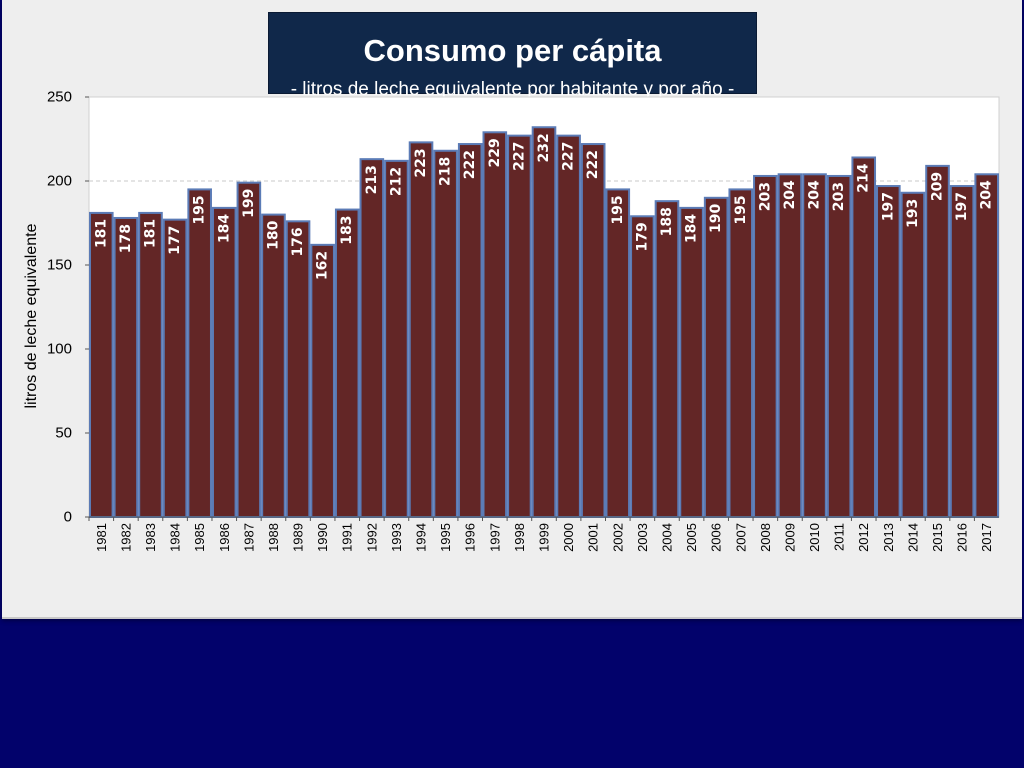 This screenshot has height=768, width=1024. I want to click on bar-1988, so click(273, 365).